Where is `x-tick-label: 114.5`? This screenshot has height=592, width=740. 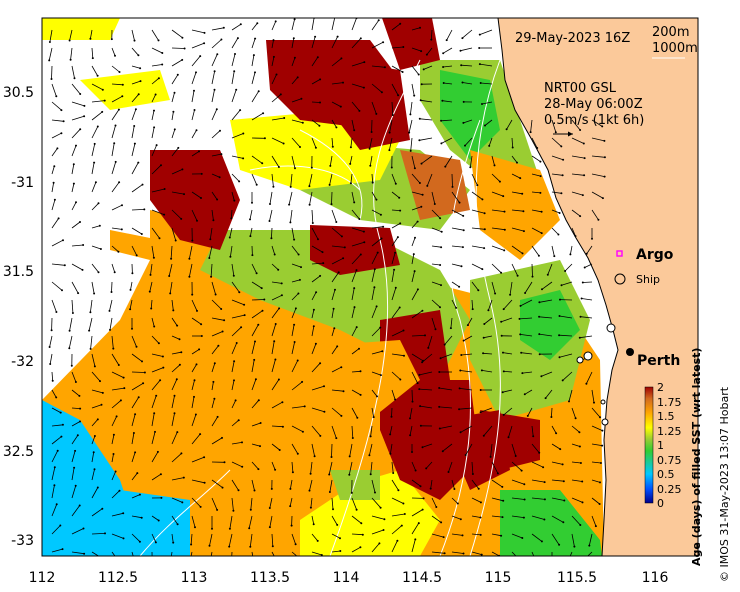 x-tick-label: 114.5 is located at coordinates (422, 578).